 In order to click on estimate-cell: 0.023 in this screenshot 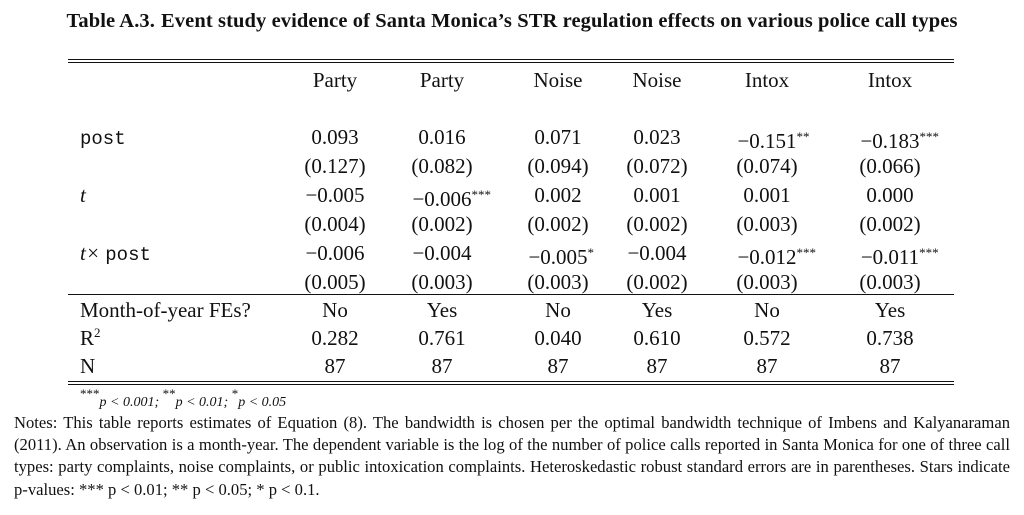, I will do `click(657, 137)`.